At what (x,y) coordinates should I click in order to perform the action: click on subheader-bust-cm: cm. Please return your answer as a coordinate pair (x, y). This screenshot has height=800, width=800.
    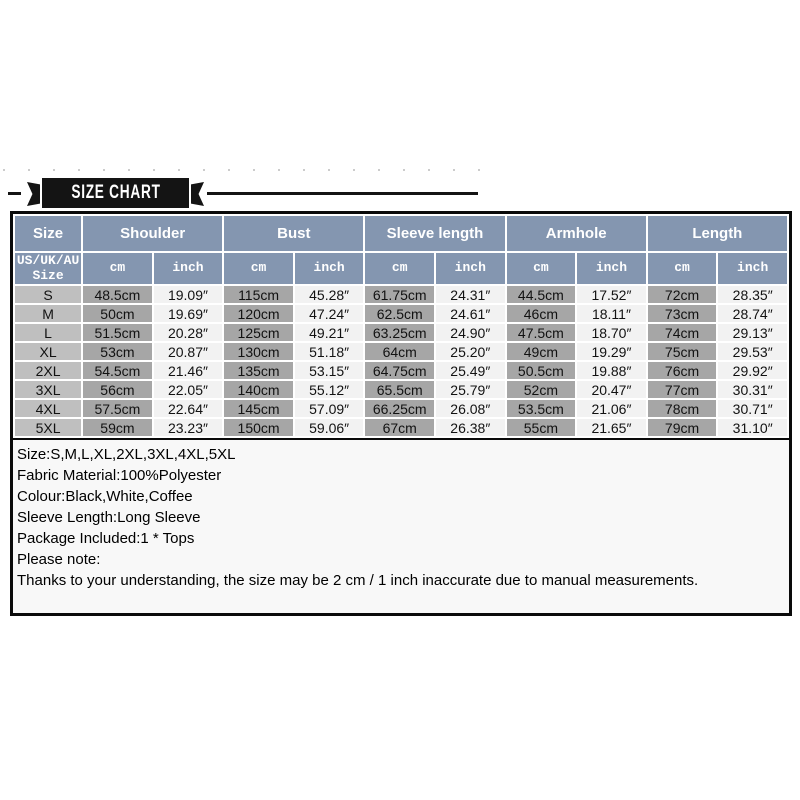
    Looking at the image, I should click on (258, 268).